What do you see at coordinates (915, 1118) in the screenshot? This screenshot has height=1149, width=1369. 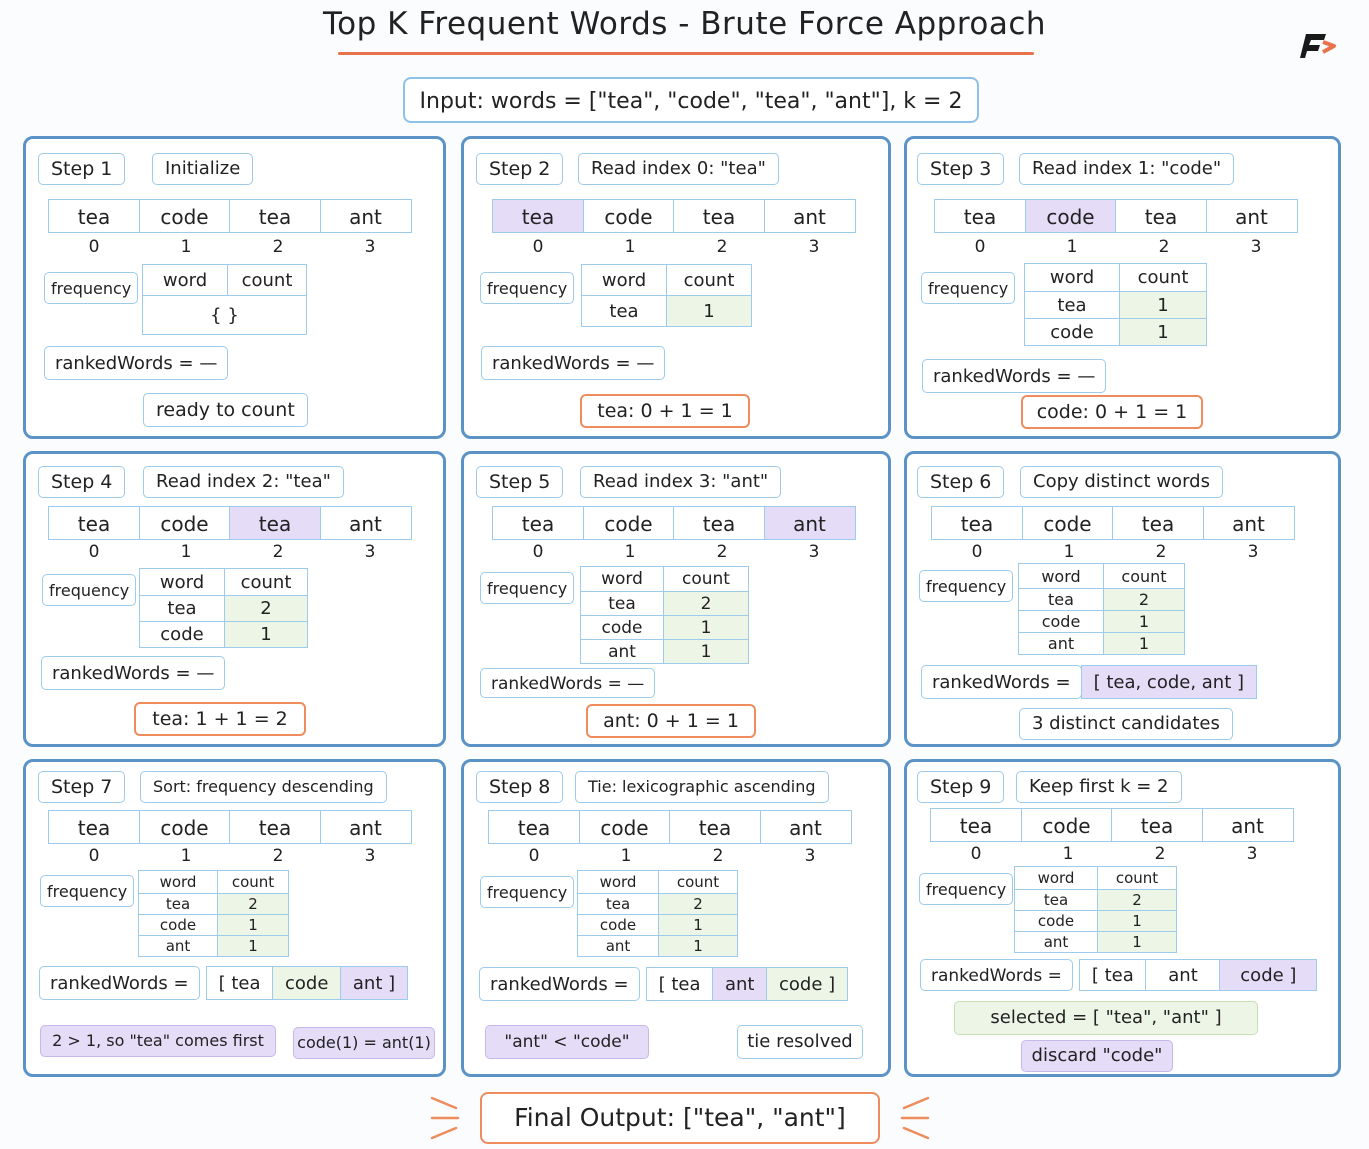 I see `sparkle-right-icon` at bounding box center [915, 1118].